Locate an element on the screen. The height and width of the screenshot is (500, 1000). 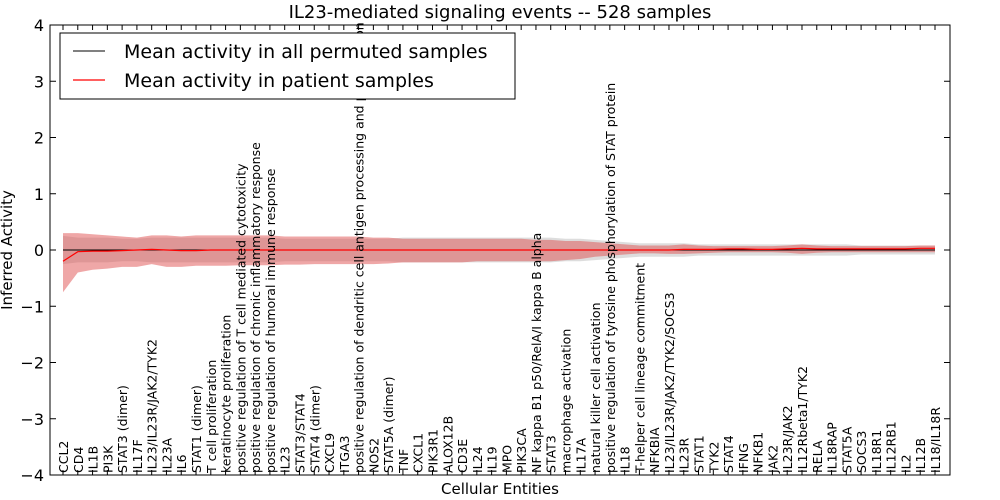
x-tick-label: SOCS3 is located at coordinates (861, 452).